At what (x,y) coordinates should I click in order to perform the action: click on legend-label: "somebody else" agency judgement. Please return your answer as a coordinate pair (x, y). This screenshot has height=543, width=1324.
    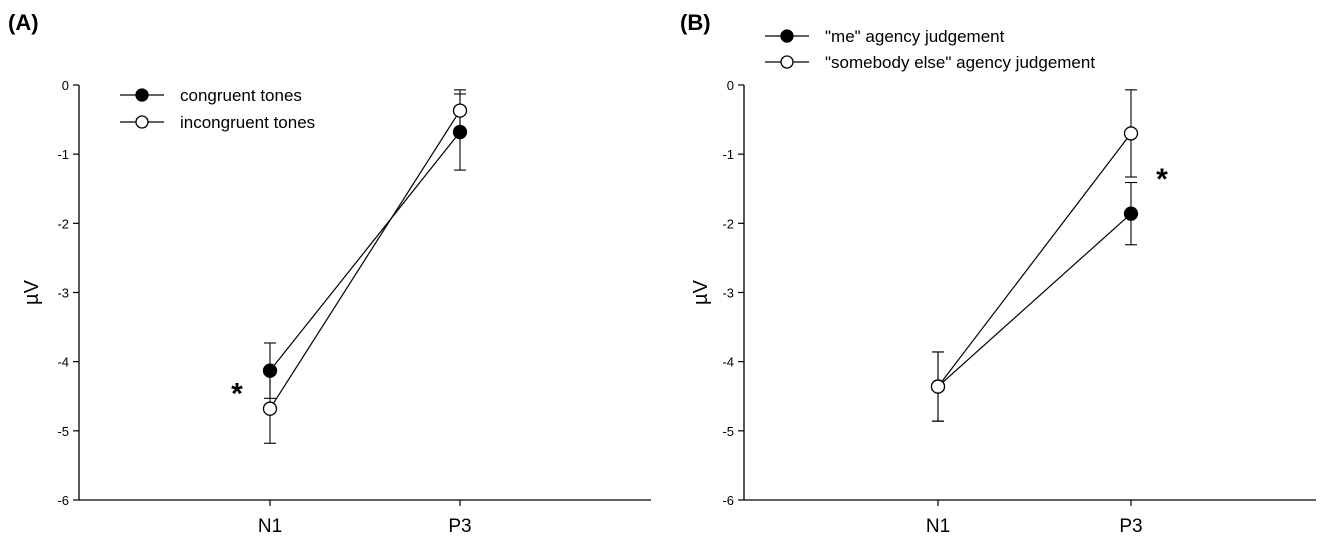
    Looking at the image, I should click on (960, 62).